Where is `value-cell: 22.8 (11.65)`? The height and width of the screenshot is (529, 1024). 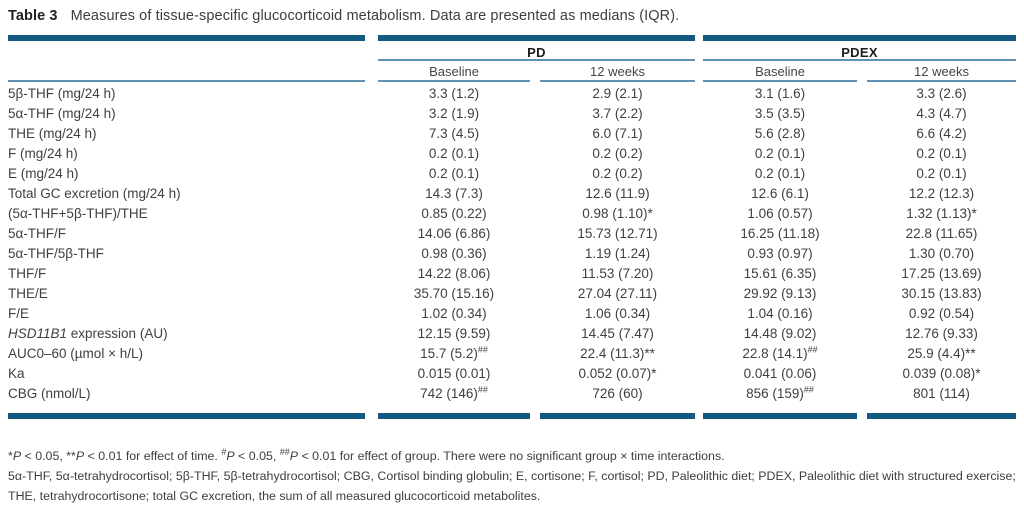
value-cell: 22.8 (11.65) is located at coordinates (941, 233).